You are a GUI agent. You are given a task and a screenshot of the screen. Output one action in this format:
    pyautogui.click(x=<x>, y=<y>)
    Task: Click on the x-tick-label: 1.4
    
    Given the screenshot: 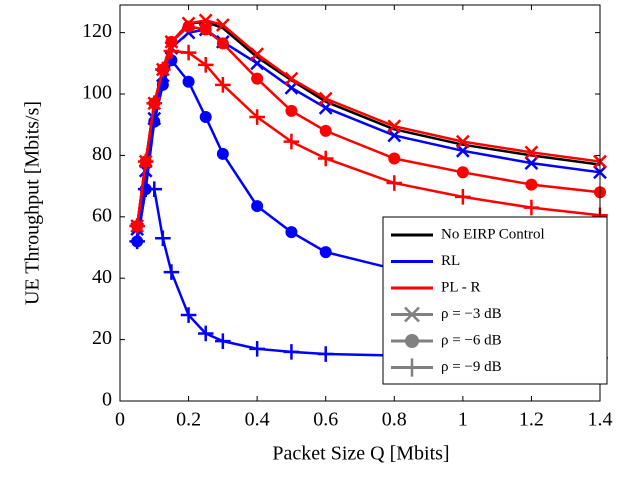 What is the action you would take?
    pyautogui.click(x=600, y=420)
    